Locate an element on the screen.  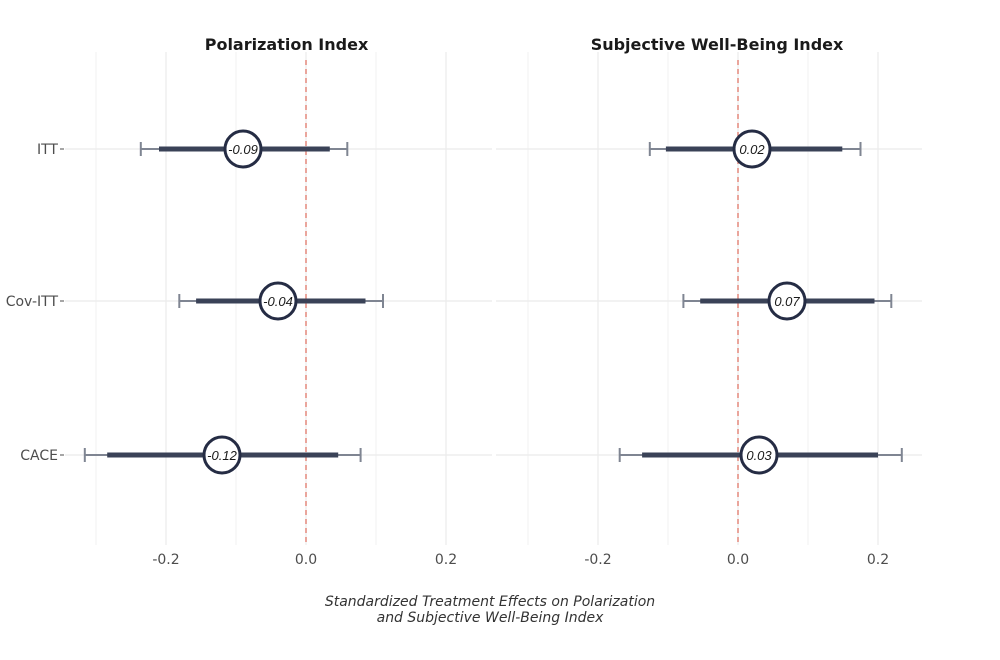
x-axis-title-line-2: and Subjective Well-Being Index is located at coordinates (490, 618).